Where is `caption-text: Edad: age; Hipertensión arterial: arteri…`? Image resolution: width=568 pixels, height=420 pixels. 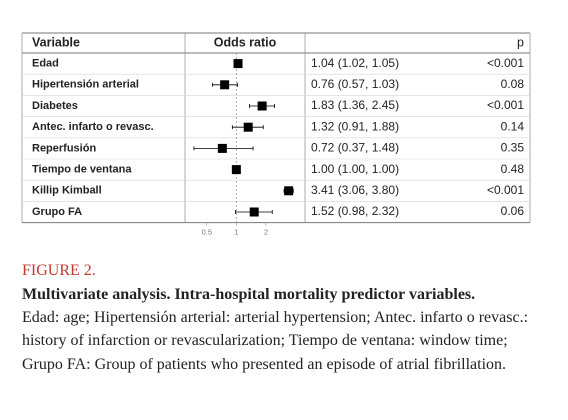
caption-text: Edad: age; Hipertensión arterial: arteri… is located at coordinates (275, 341).